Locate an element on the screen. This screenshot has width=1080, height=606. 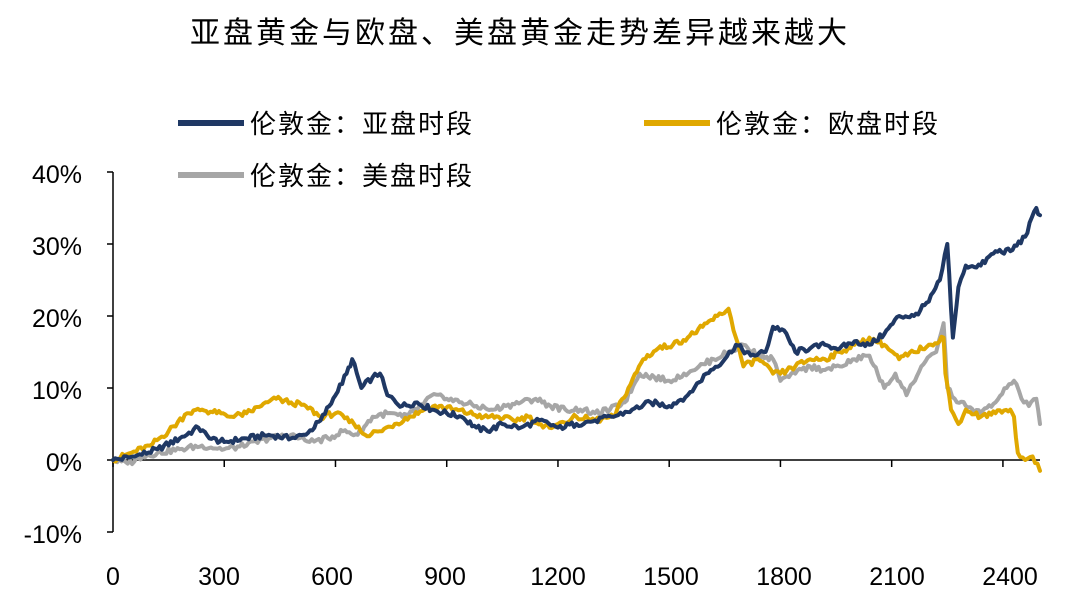
x-tick-label: 1800 is located at coordinates (784, 577).